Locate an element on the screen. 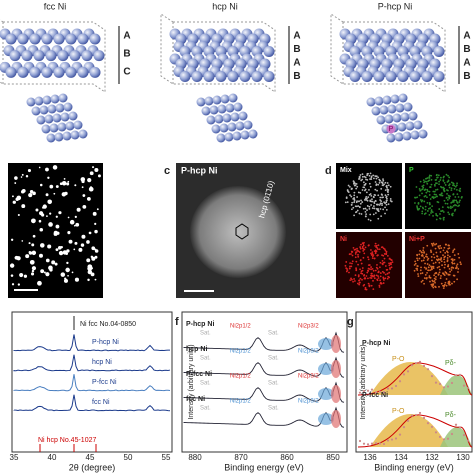 The width and height of the screenshot is (474, 474). stack-letter: A is located at coordinates (466, 63).